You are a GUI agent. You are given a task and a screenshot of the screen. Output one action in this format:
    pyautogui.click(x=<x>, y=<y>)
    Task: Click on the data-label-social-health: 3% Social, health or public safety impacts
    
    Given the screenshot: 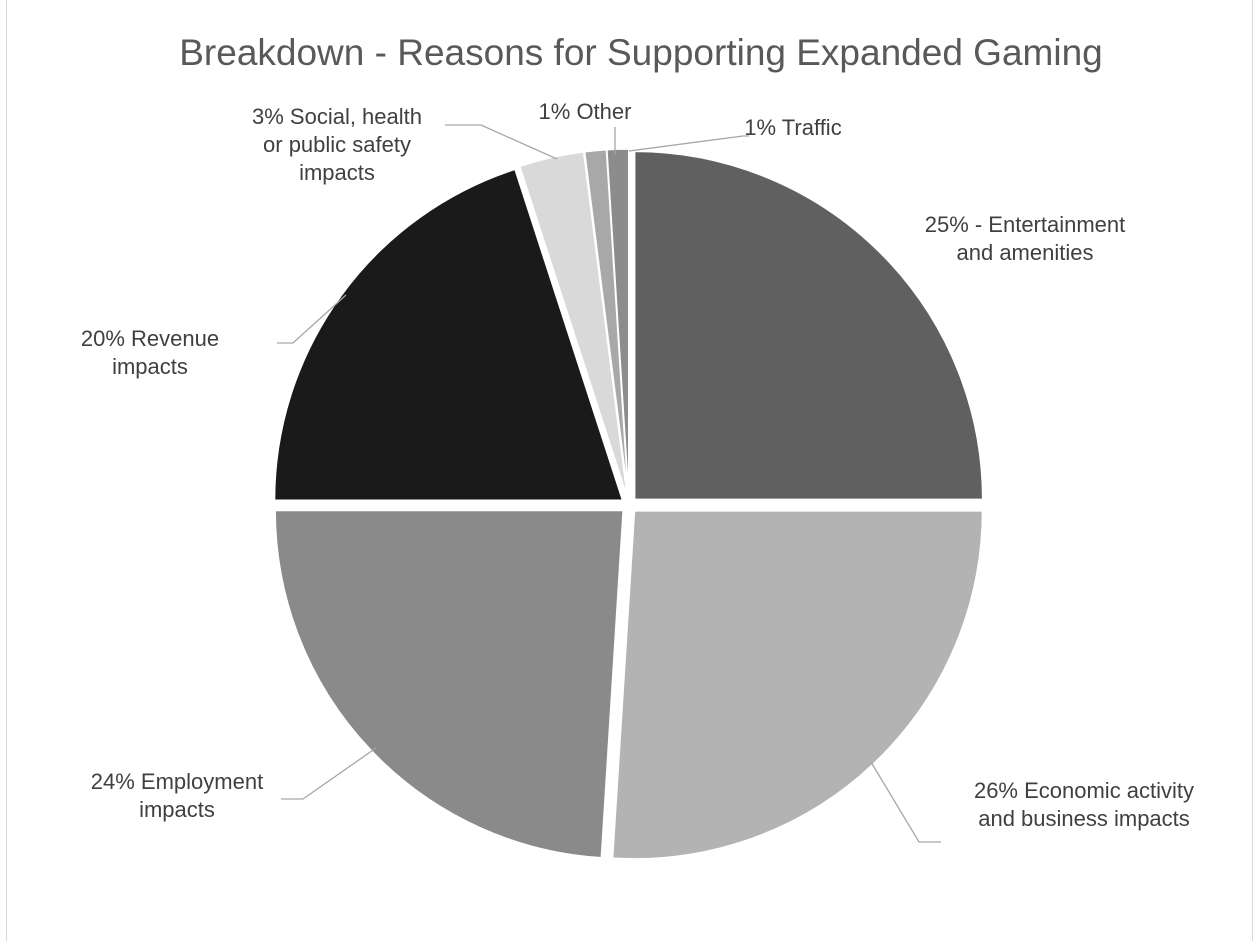 What is the action you would take?
    pyautogui.click(x=337, y=144)
    